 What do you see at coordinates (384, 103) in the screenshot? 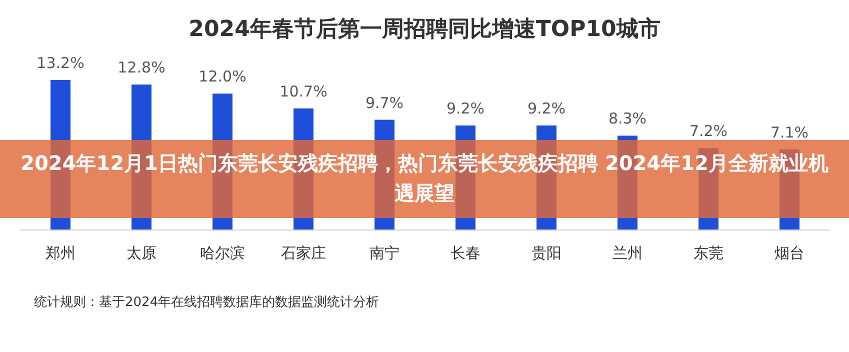
I see `data-label: 9.7%` at bounding box center [384, 103].